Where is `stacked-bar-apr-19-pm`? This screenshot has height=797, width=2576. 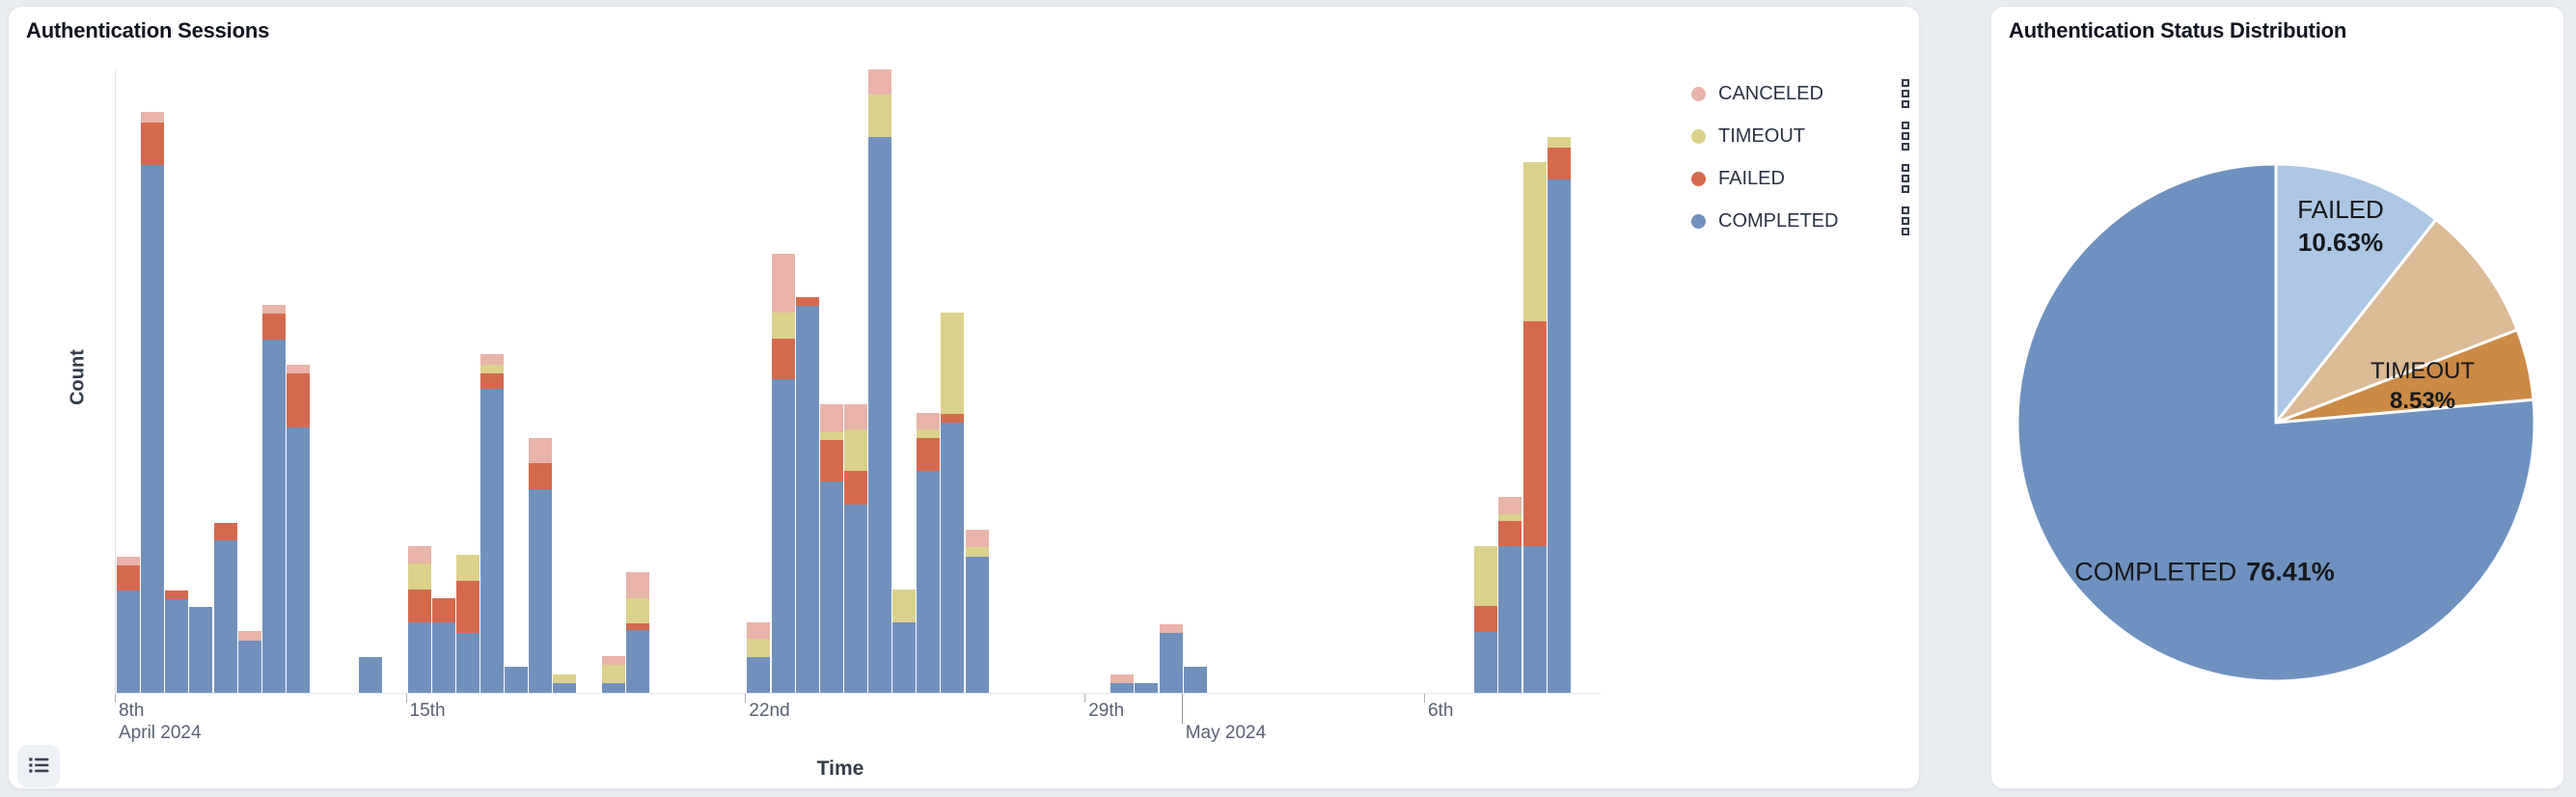 stacked-bar-apr-19-pm is located at coordinates (637, 632).